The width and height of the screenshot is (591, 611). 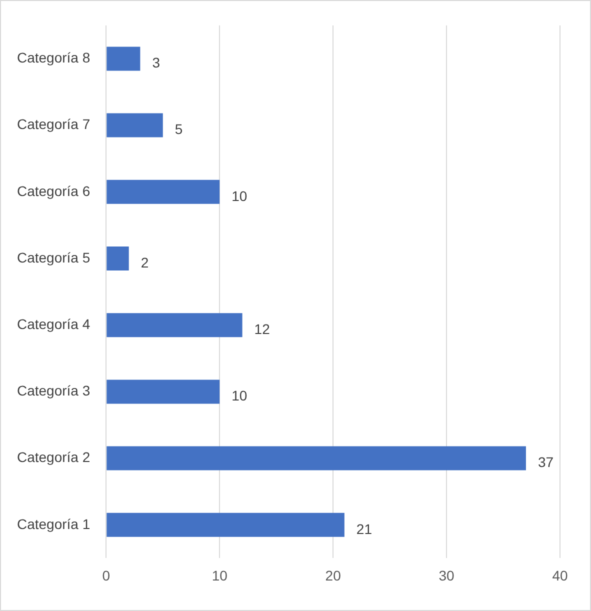 What do you see at coordinates (53, 257) in the screenshot?
I see `y-tick-label: Categoría 5` at bounding box center [53, 257].